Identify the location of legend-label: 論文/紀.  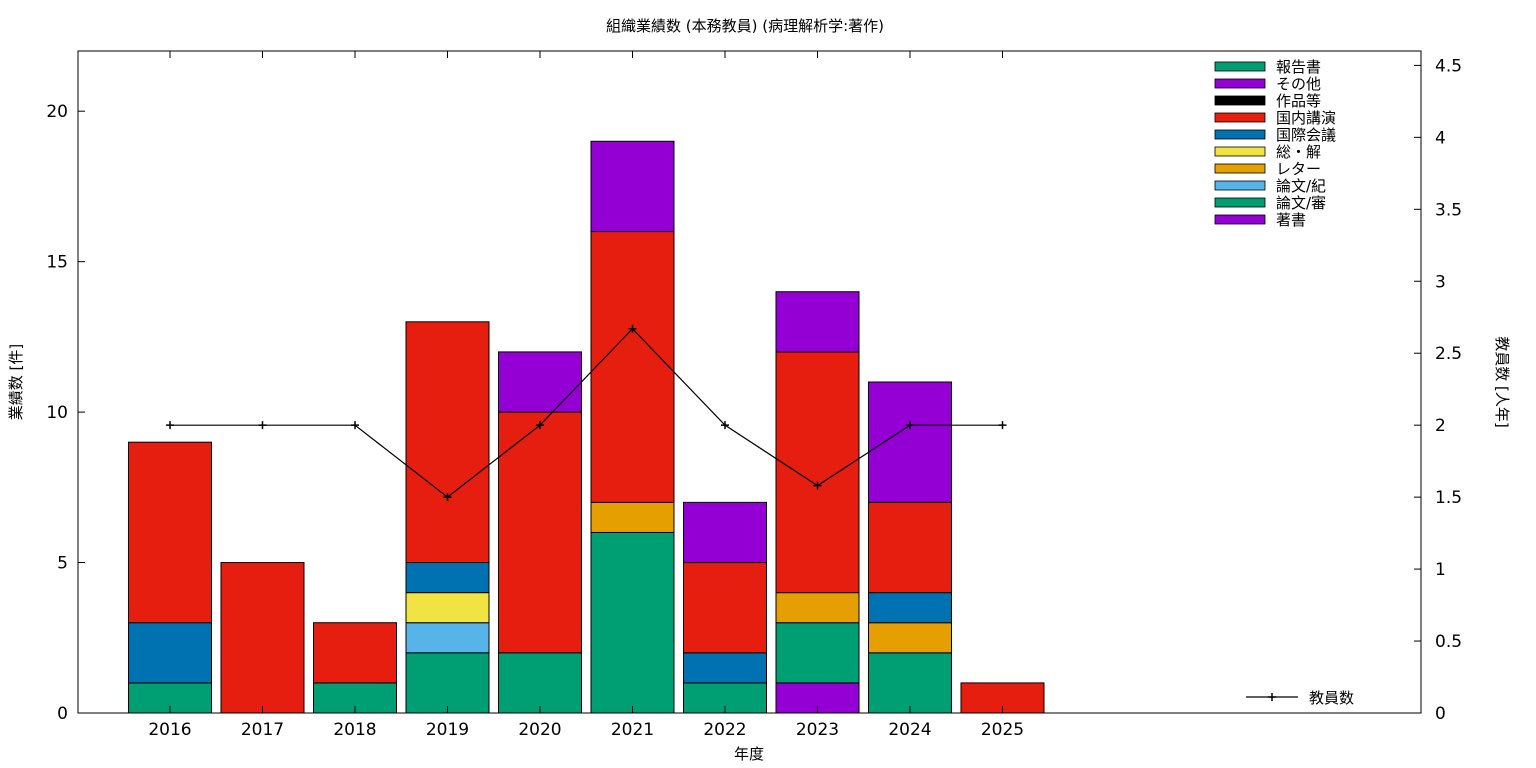
(1301, 186).